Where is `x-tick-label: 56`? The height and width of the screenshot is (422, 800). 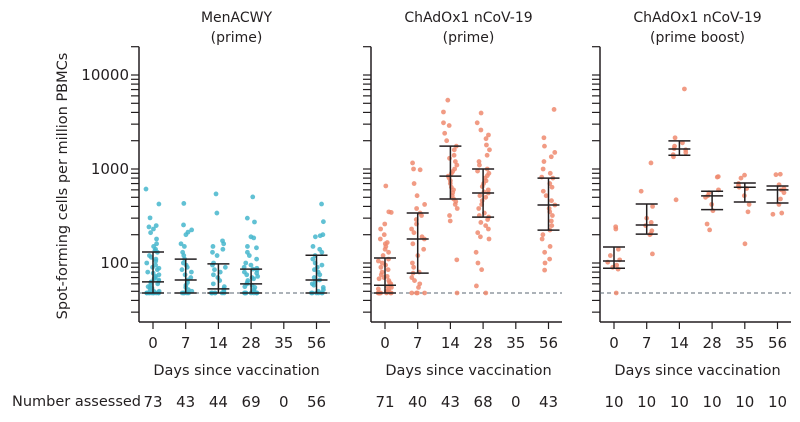
x-tick-label: 56 is located at coordinates (316, 343).